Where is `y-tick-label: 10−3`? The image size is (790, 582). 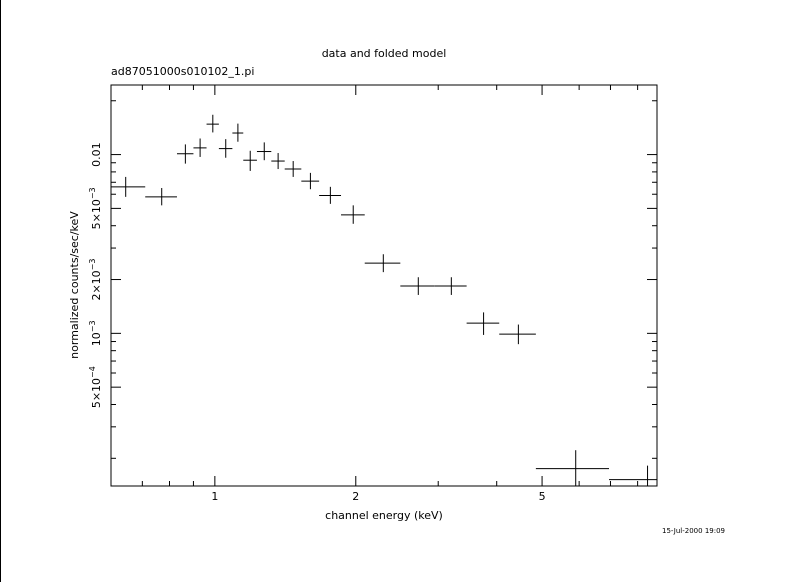
y-tick-label: 10−3 is located at coordinates (95, 333).